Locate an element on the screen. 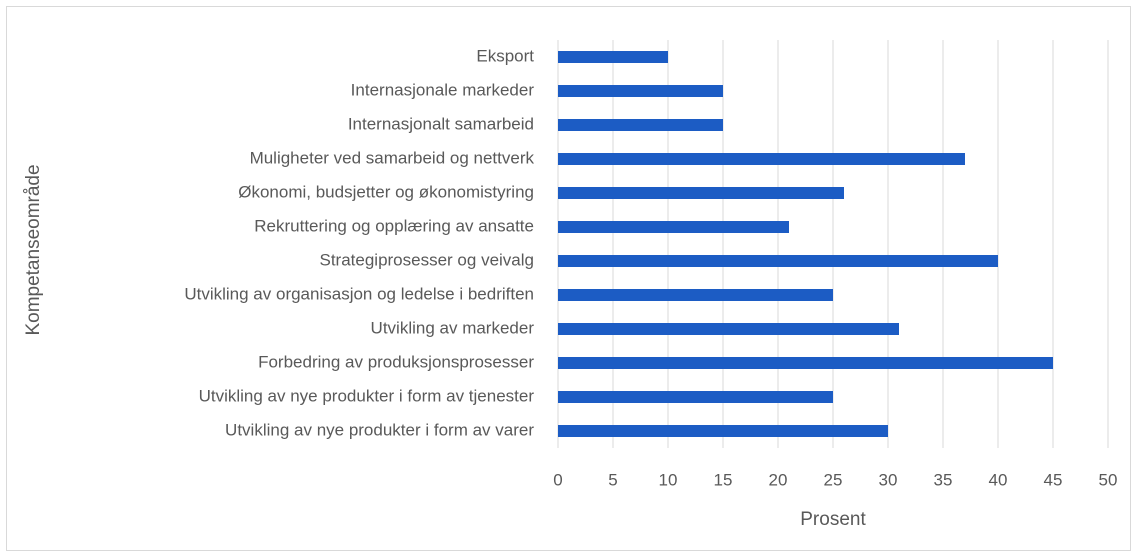  x-tick-label: 50 is located at coordinates (1108, 479).